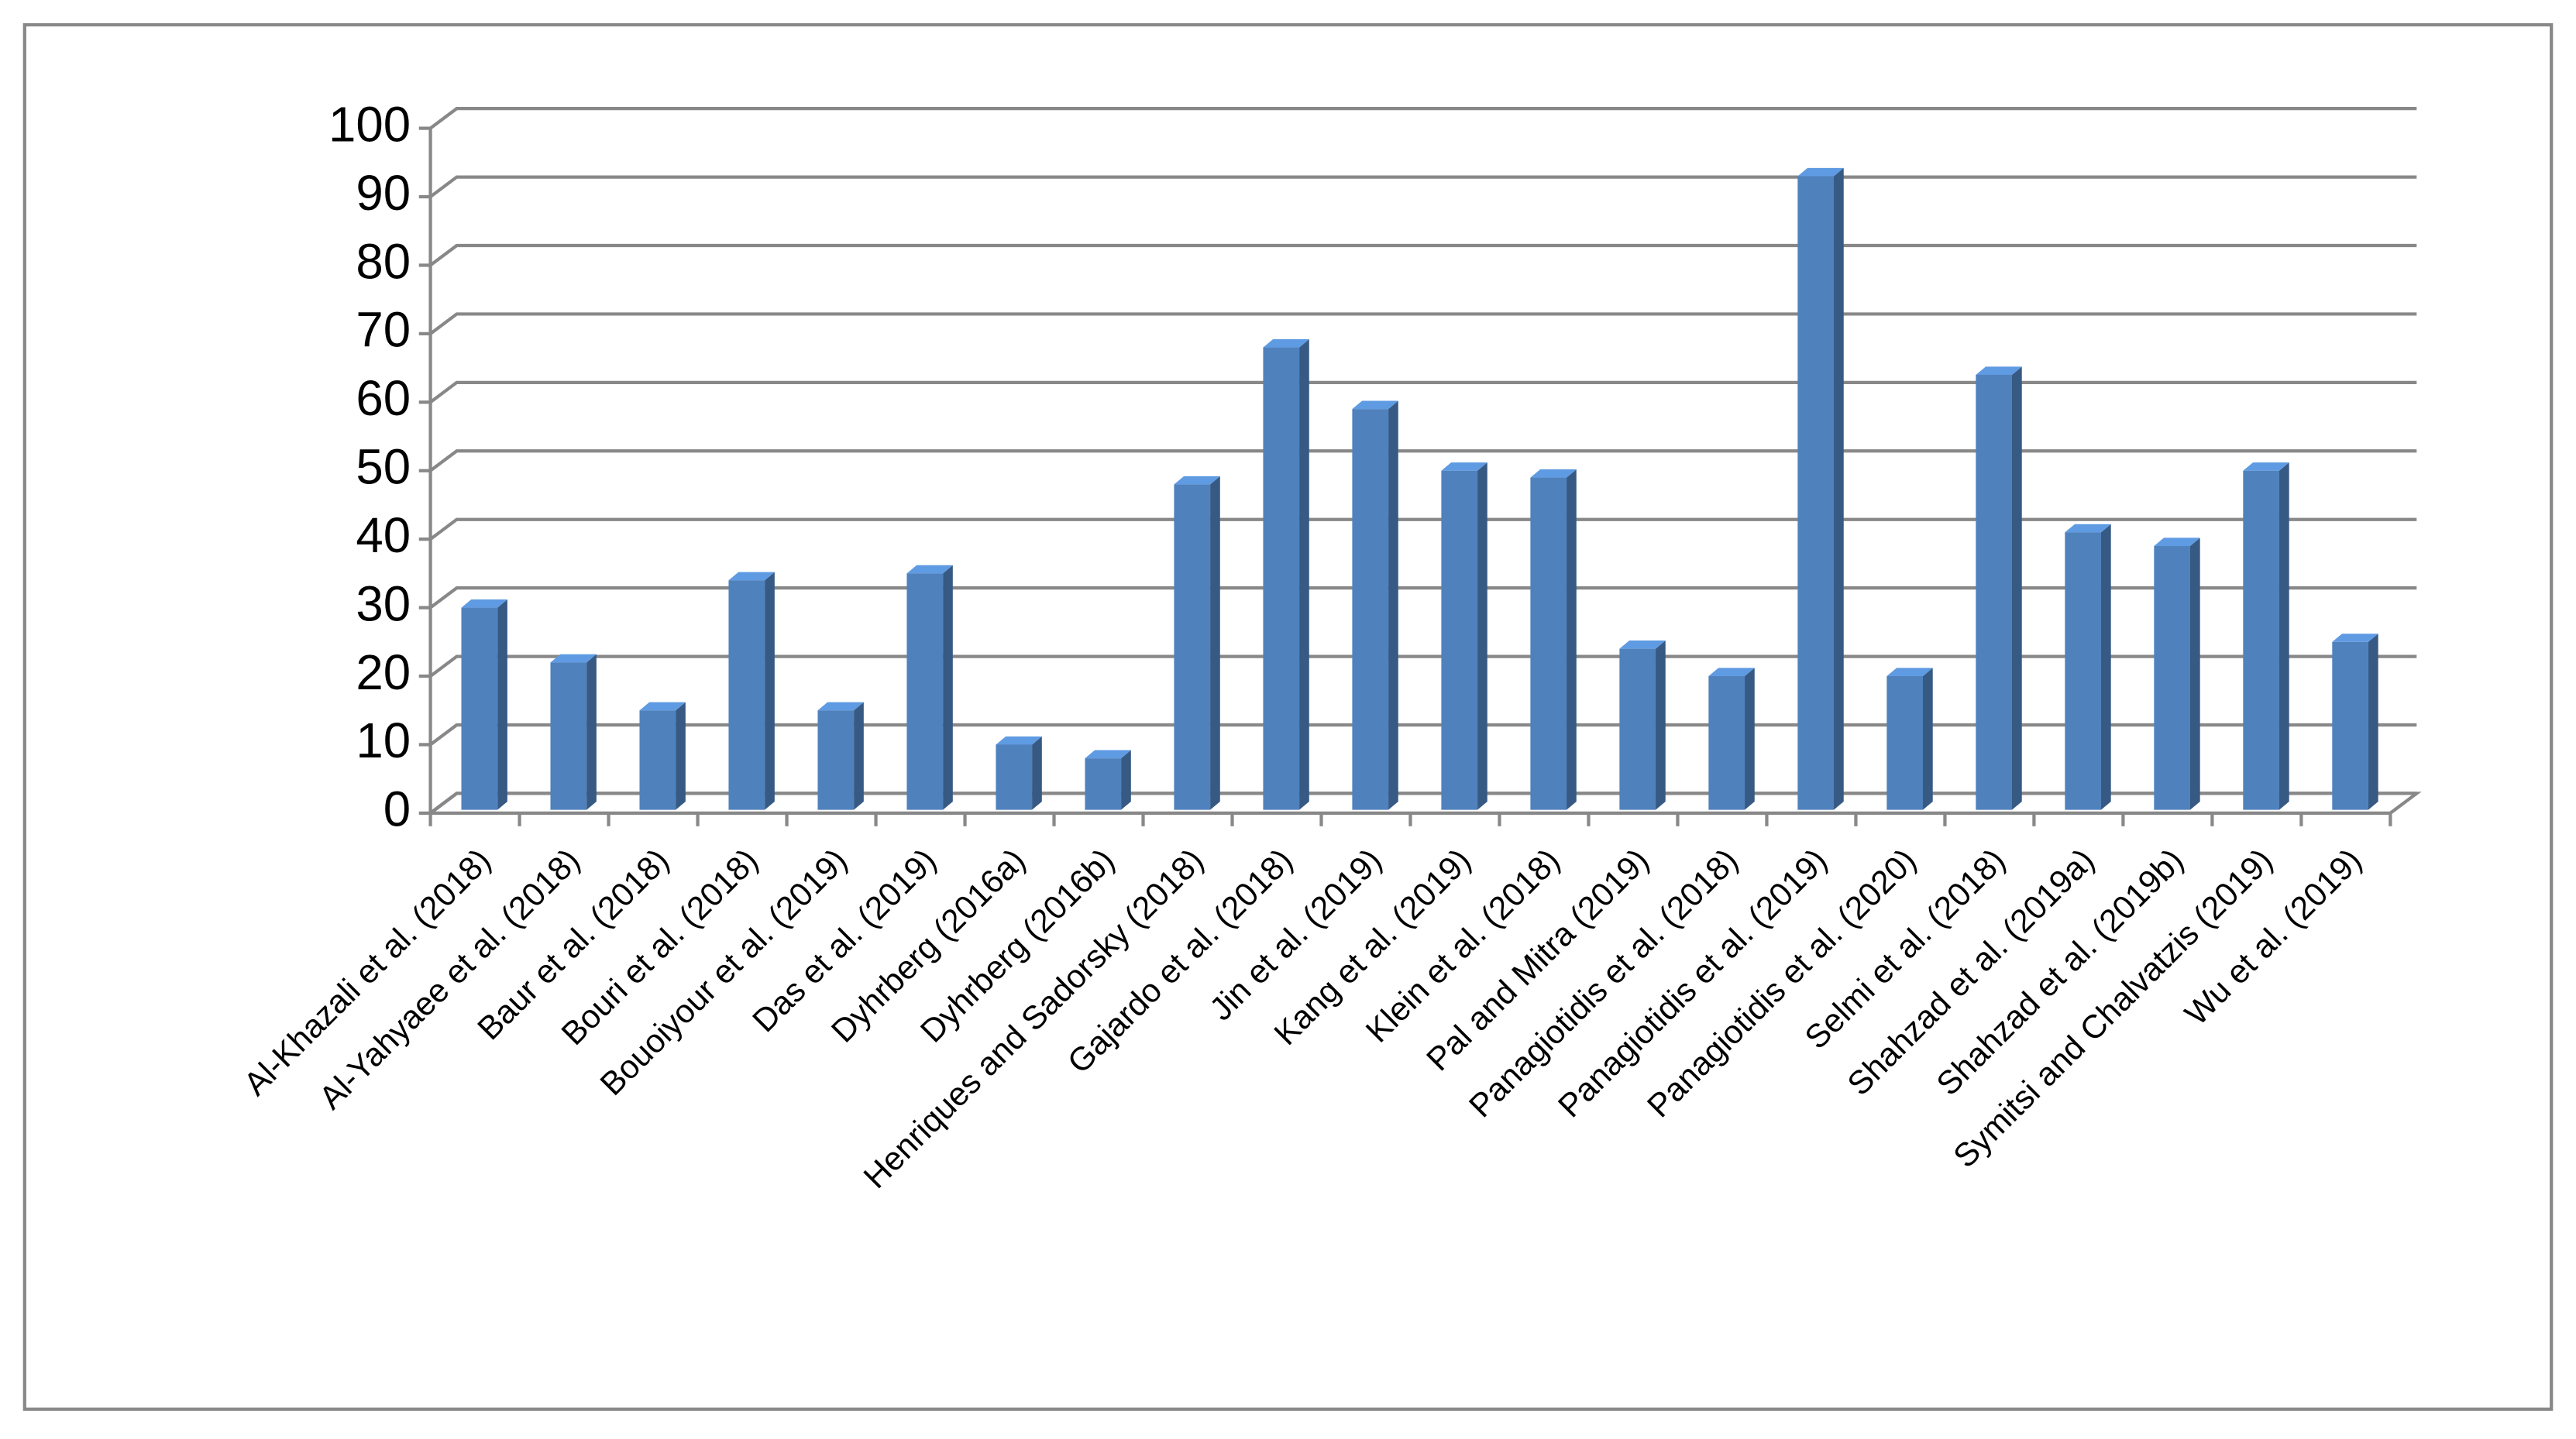  Describe the element at coordinates (383, 468) in the screenshot. I see `y-tick-label: 50` at that location.